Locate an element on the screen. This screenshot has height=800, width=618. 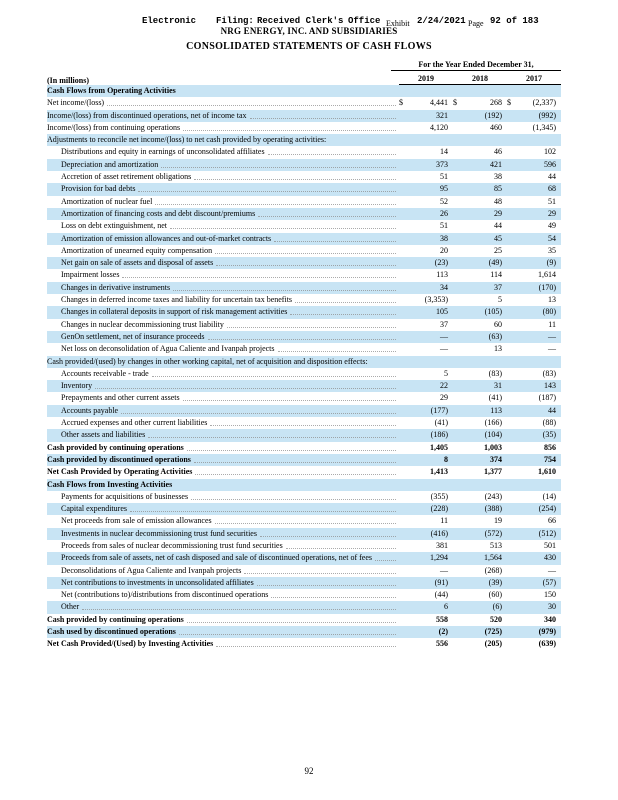
value: 501 is located at coordinates (550, 545).